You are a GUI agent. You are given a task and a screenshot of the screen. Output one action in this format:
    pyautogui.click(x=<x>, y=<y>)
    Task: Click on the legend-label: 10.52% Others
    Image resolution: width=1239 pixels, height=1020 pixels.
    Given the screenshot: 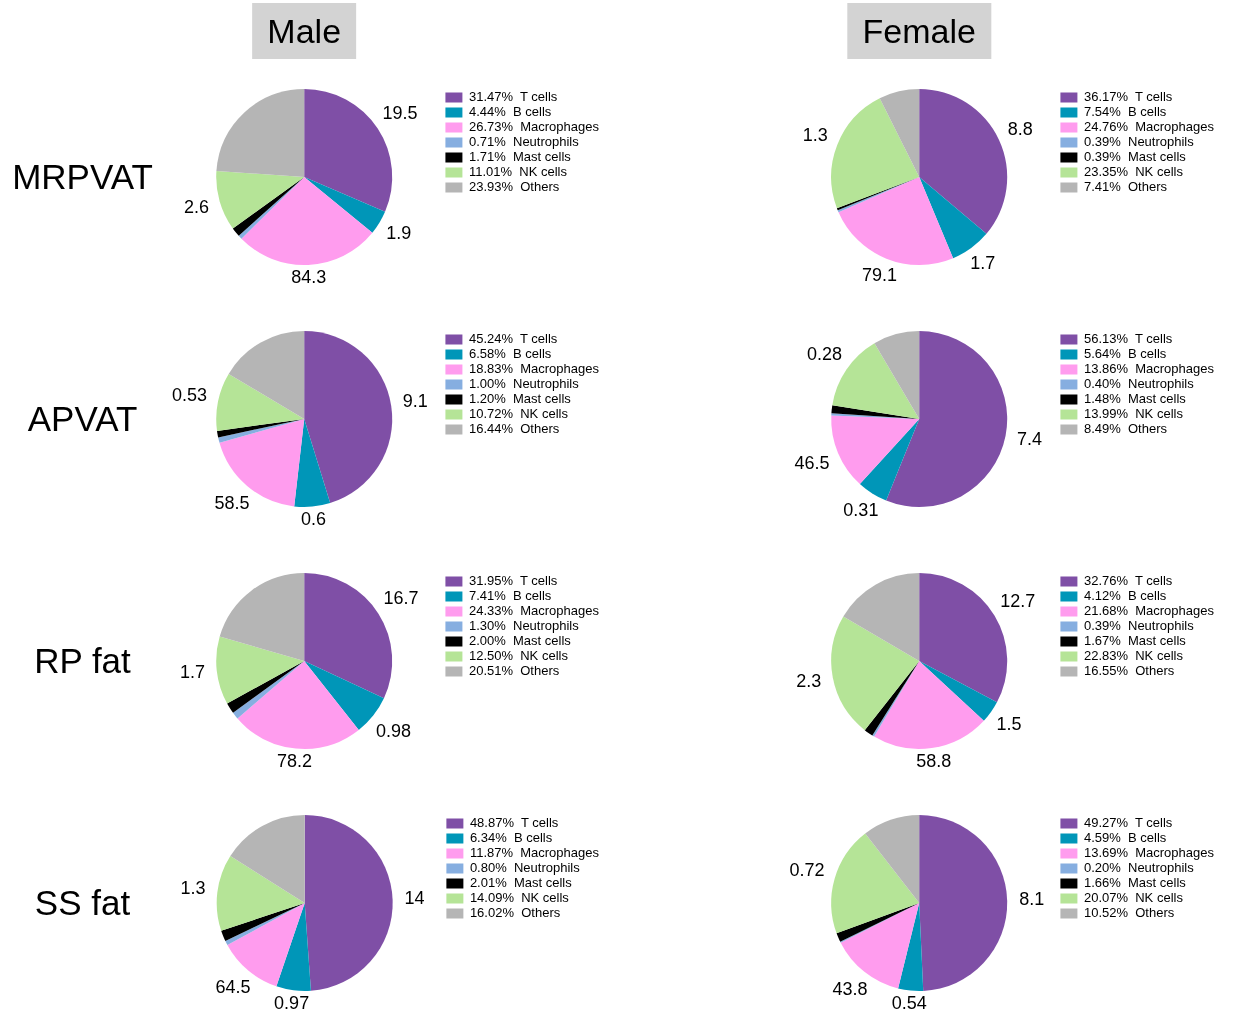 What is the action you would take?
    pyautogui.click(x=1129, y=913)
    